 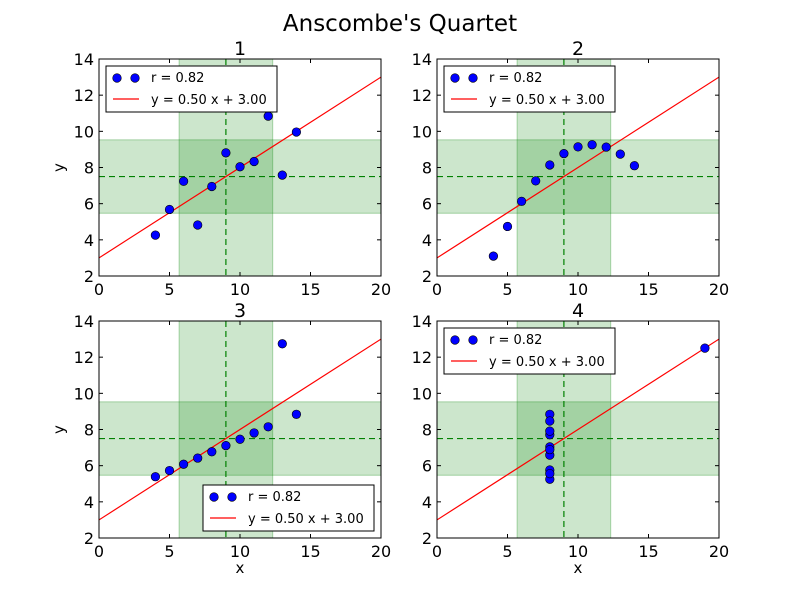 What do you see at coordinates (578, 49) in the screenshot?
I see `subplot-title: 2` at bounding box center [578, 49].